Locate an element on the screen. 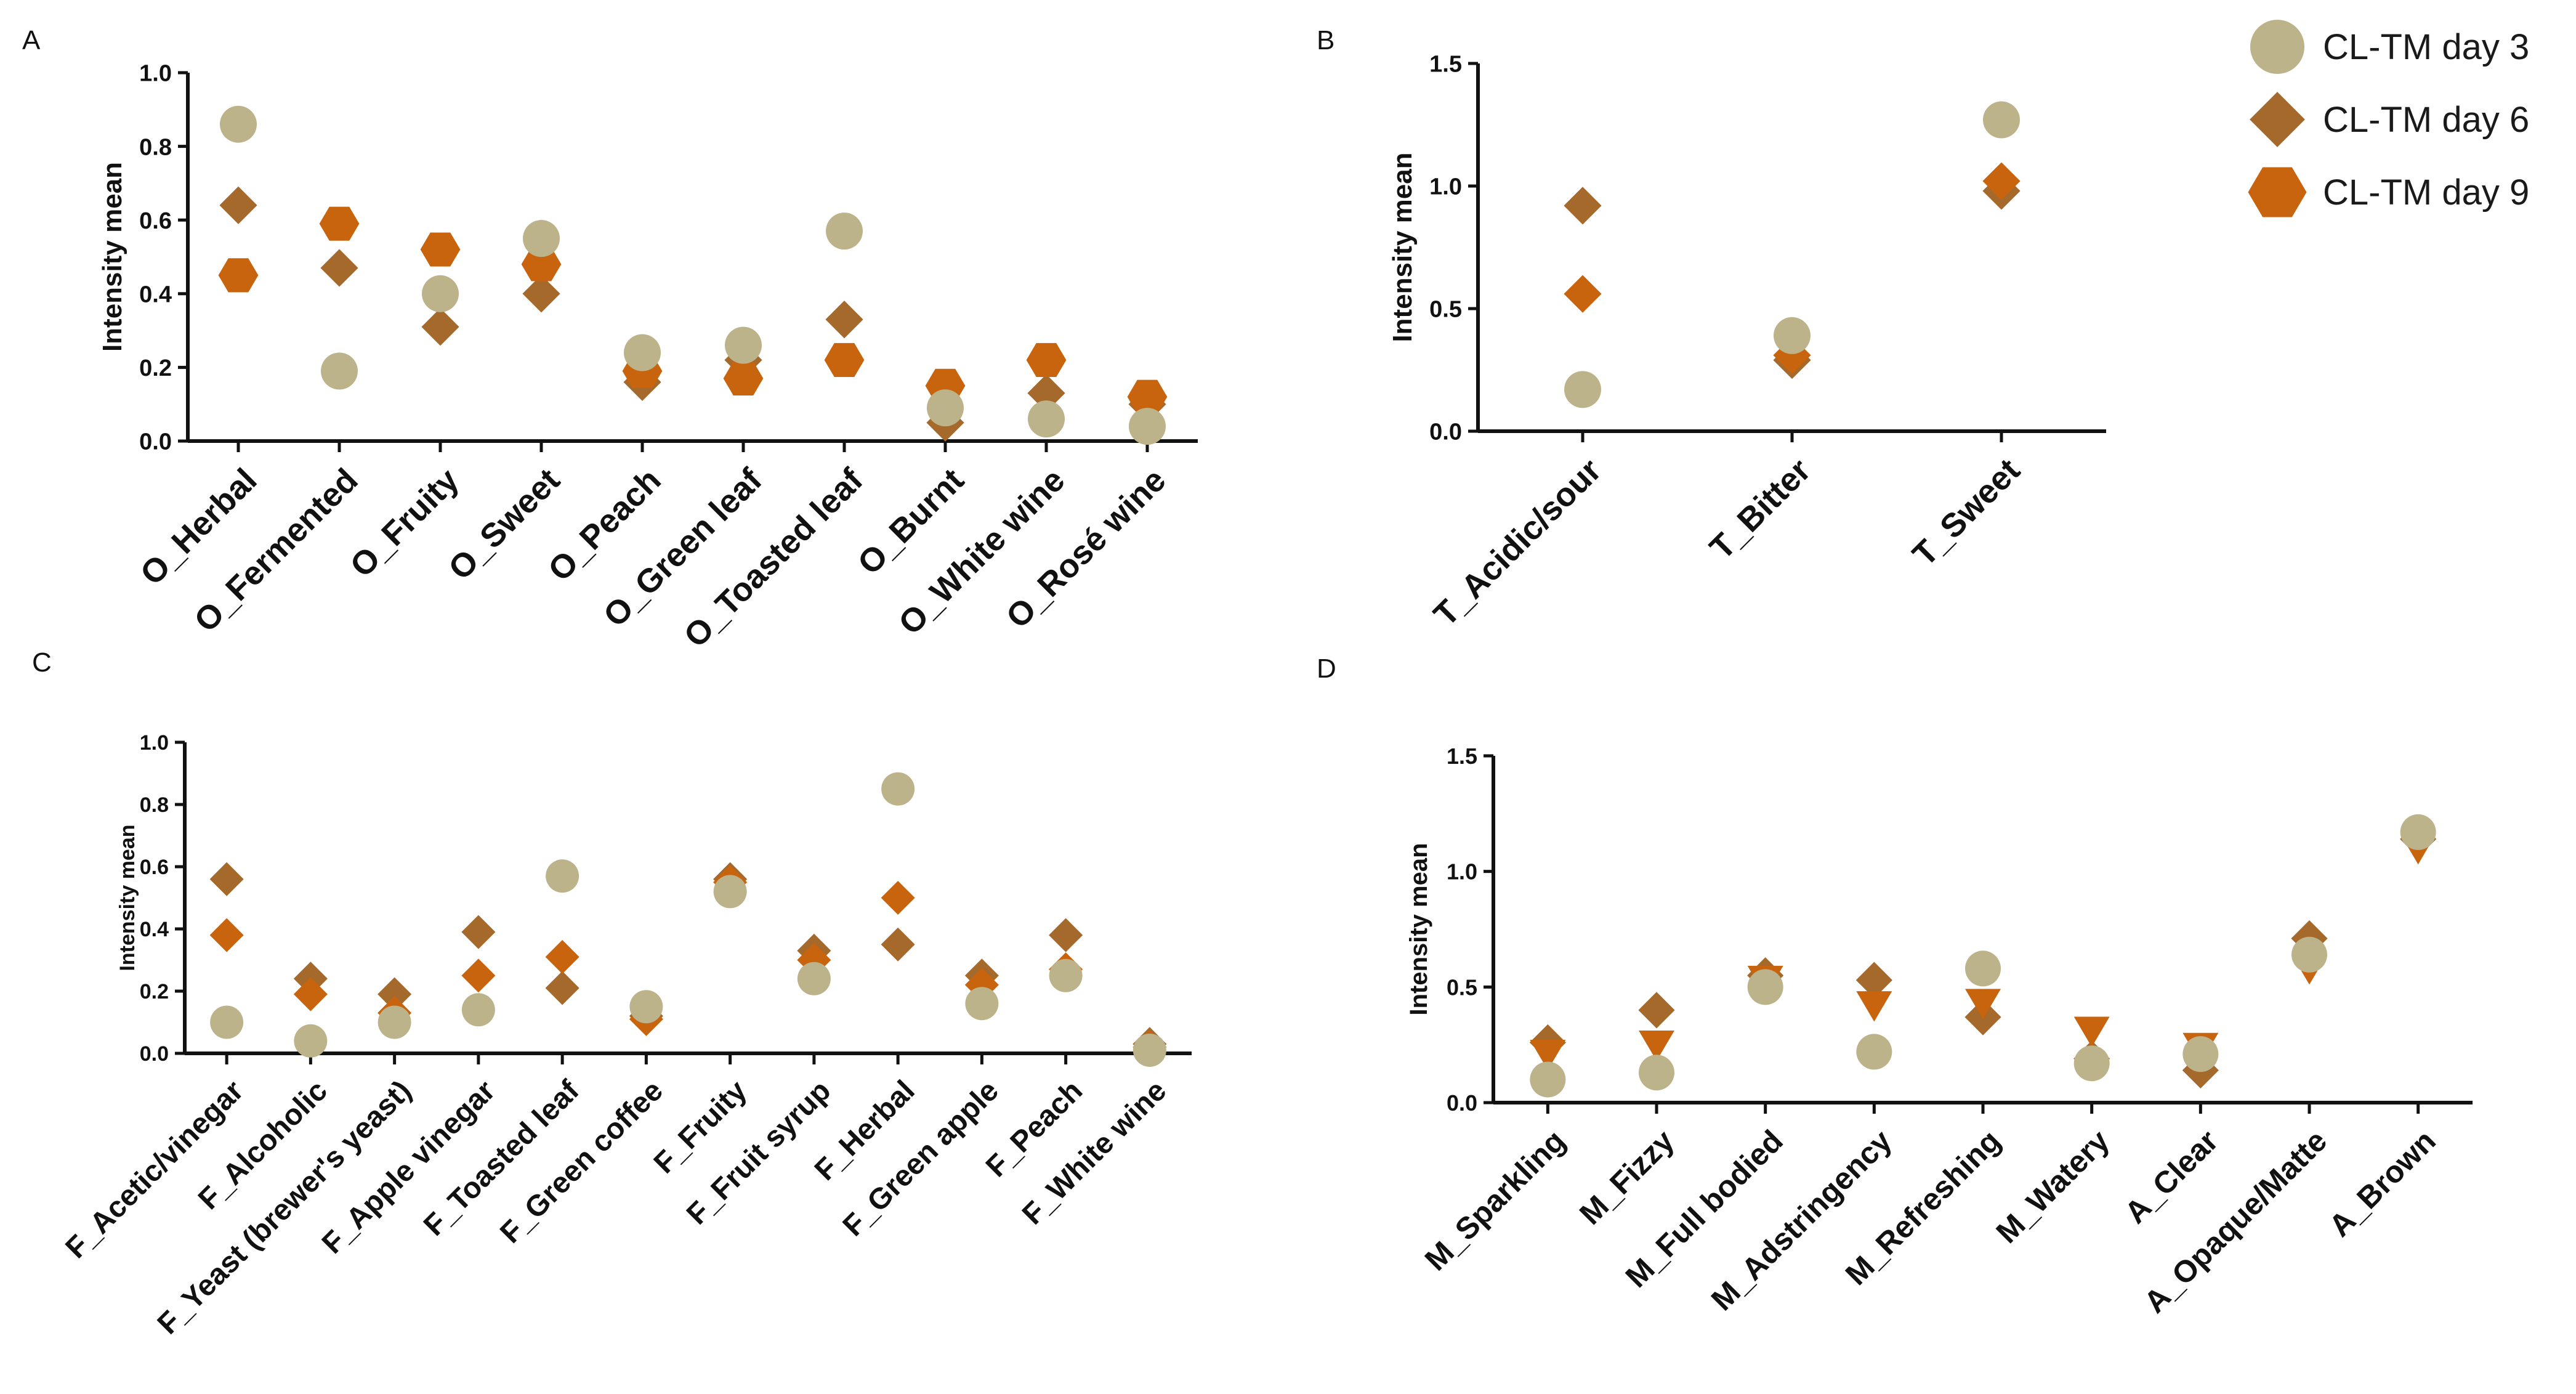 This screenshot has height=1394, width=2576. data-point-cl-tm-day-9-m-fizzy is located at coordinates (1656, 1045).